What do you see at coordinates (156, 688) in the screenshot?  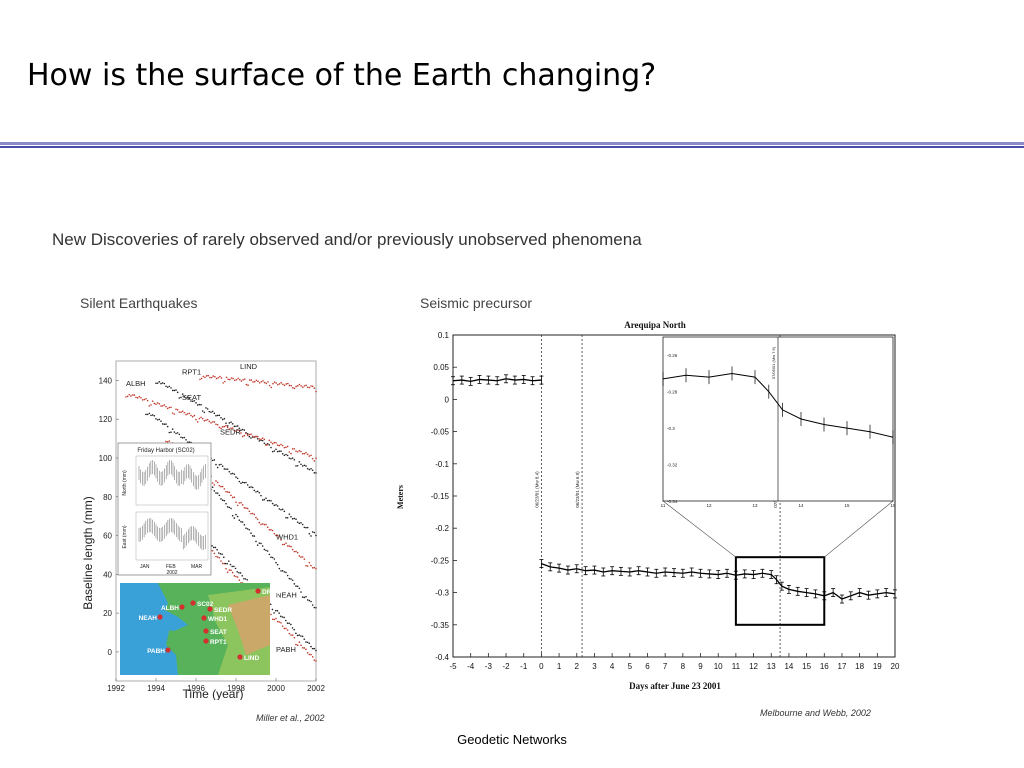 I see `left-xtick-label: 1994` at bounding box center [156, 688].